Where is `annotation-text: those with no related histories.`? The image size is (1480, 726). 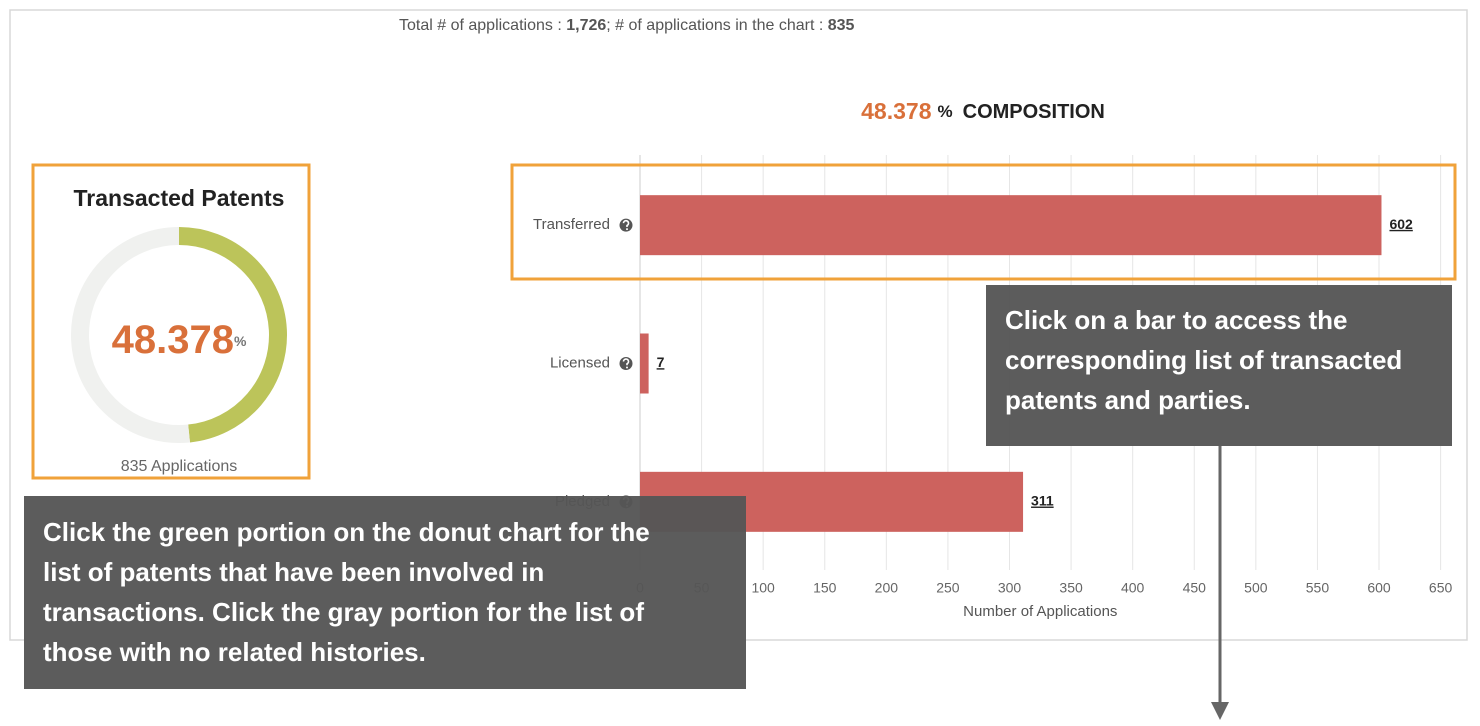
annotation-text: those with no related histories. is located at coordinates (234, 652).